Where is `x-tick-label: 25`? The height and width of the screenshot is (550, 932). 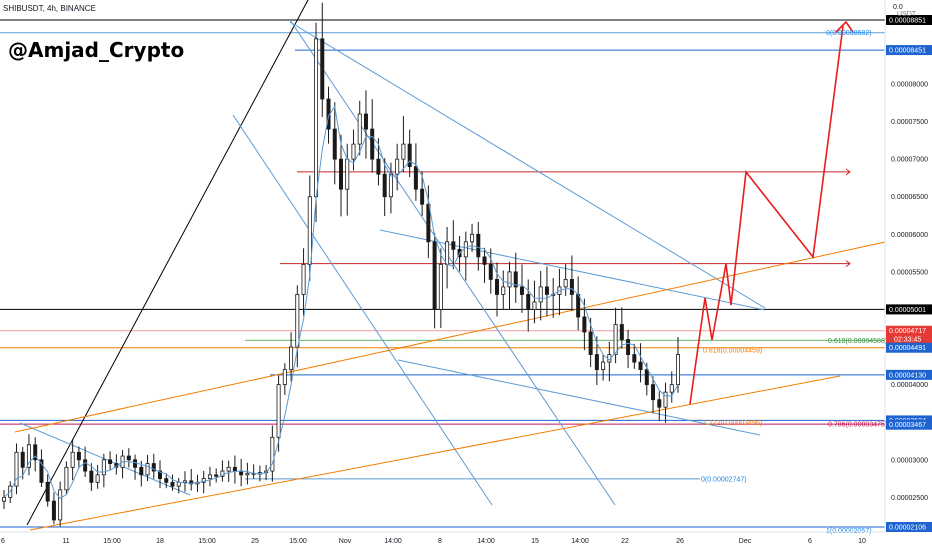
x-tick-label: 25 is located at coordinates (255, 541).